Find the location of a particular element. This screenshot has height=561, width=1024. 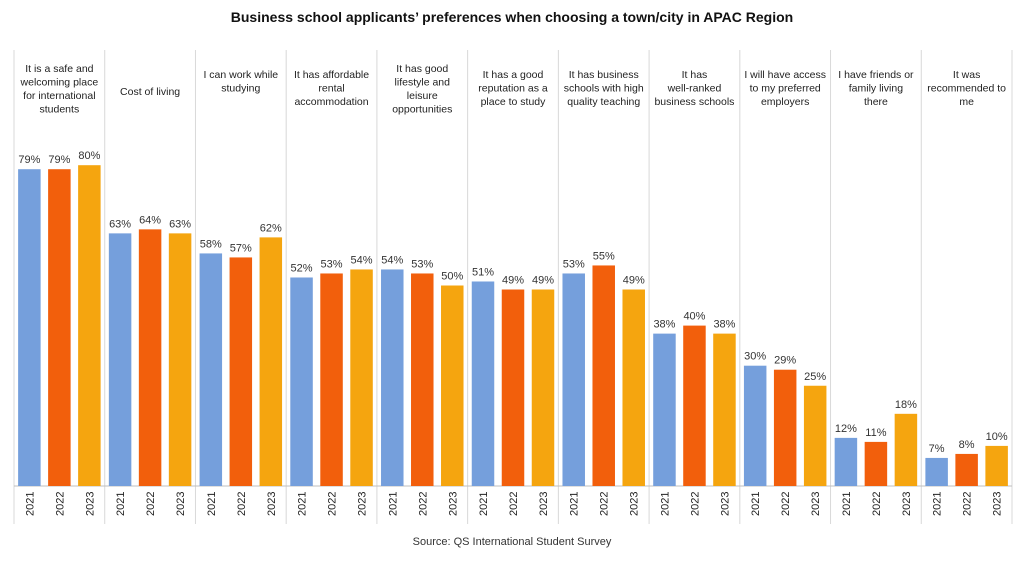

data-label: 51% is located at coordinates (483, 272).